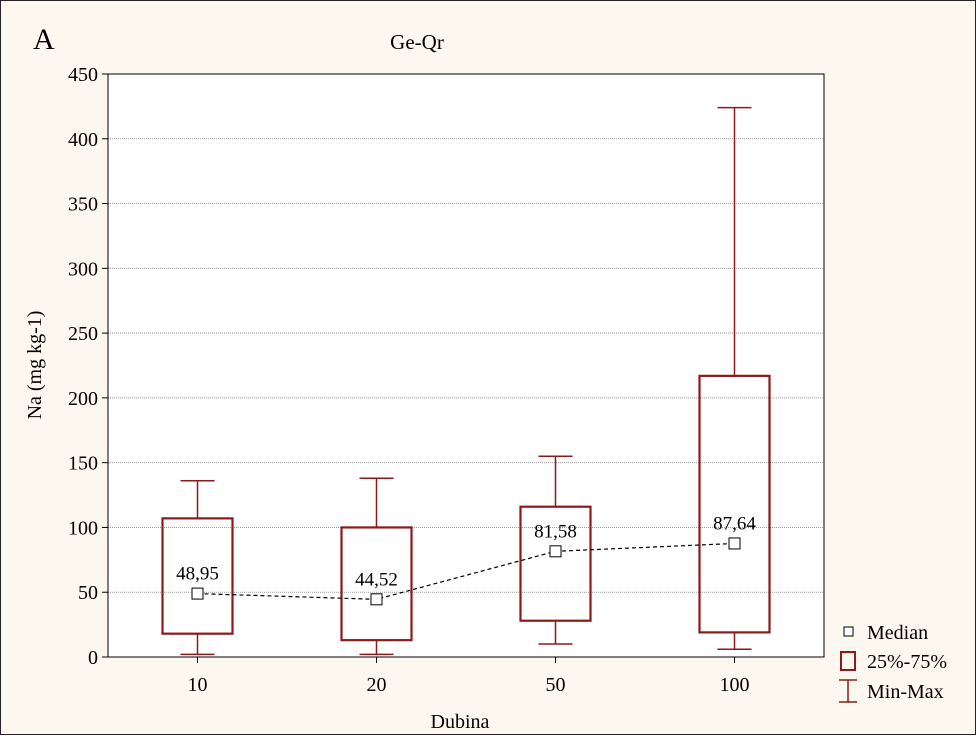  I want to click on y-tick-label: 250, so click(83, 334).